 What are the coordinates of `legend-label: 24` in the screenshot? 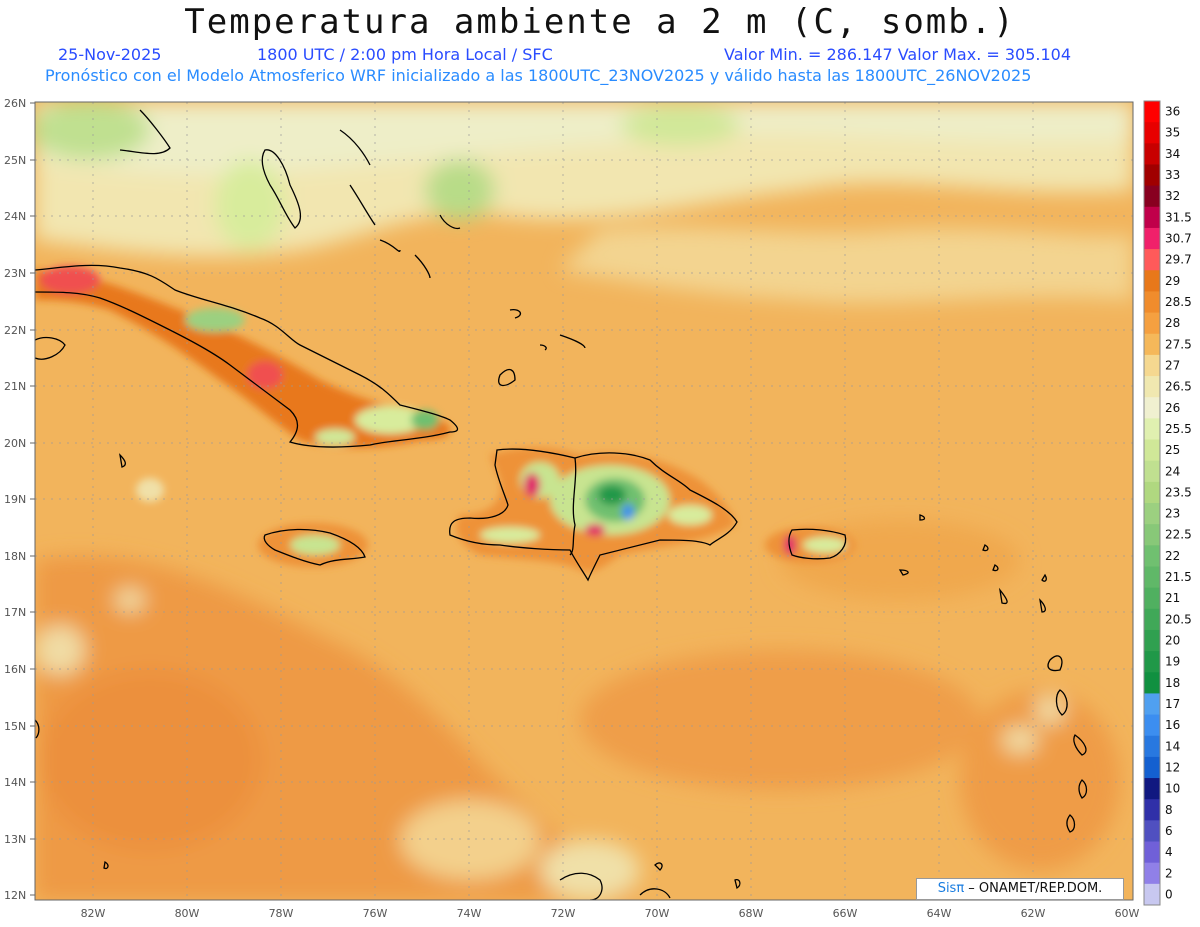 It's located at (1172, 471).